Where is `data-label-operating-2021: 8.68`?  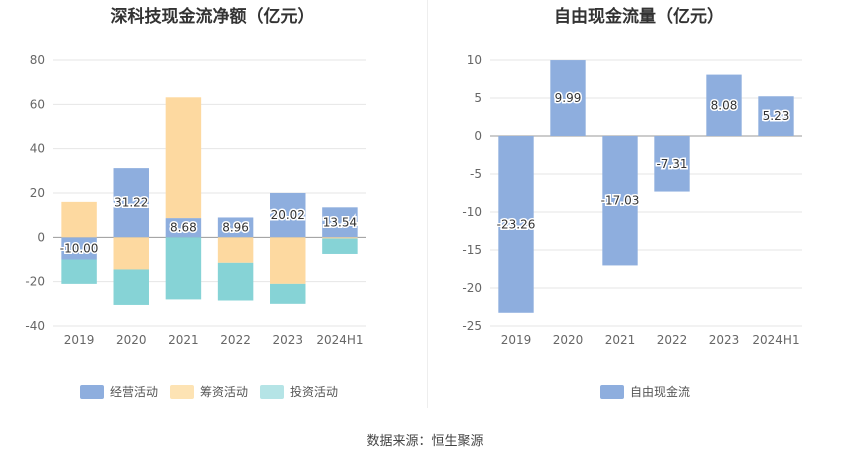
data-label-operating-2021: 8.68 is located at coordinates (183, 228).